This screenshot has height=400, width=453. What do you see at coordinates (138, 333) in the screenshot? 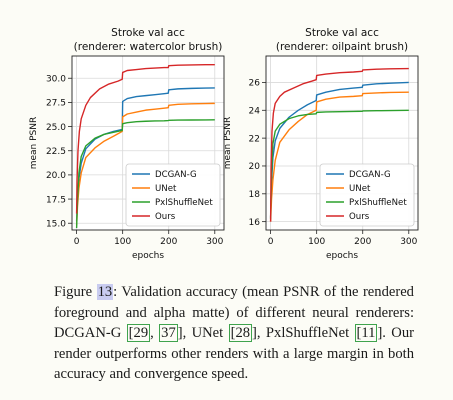
I see `citation-29: [29` at bounding box center [138, 333].